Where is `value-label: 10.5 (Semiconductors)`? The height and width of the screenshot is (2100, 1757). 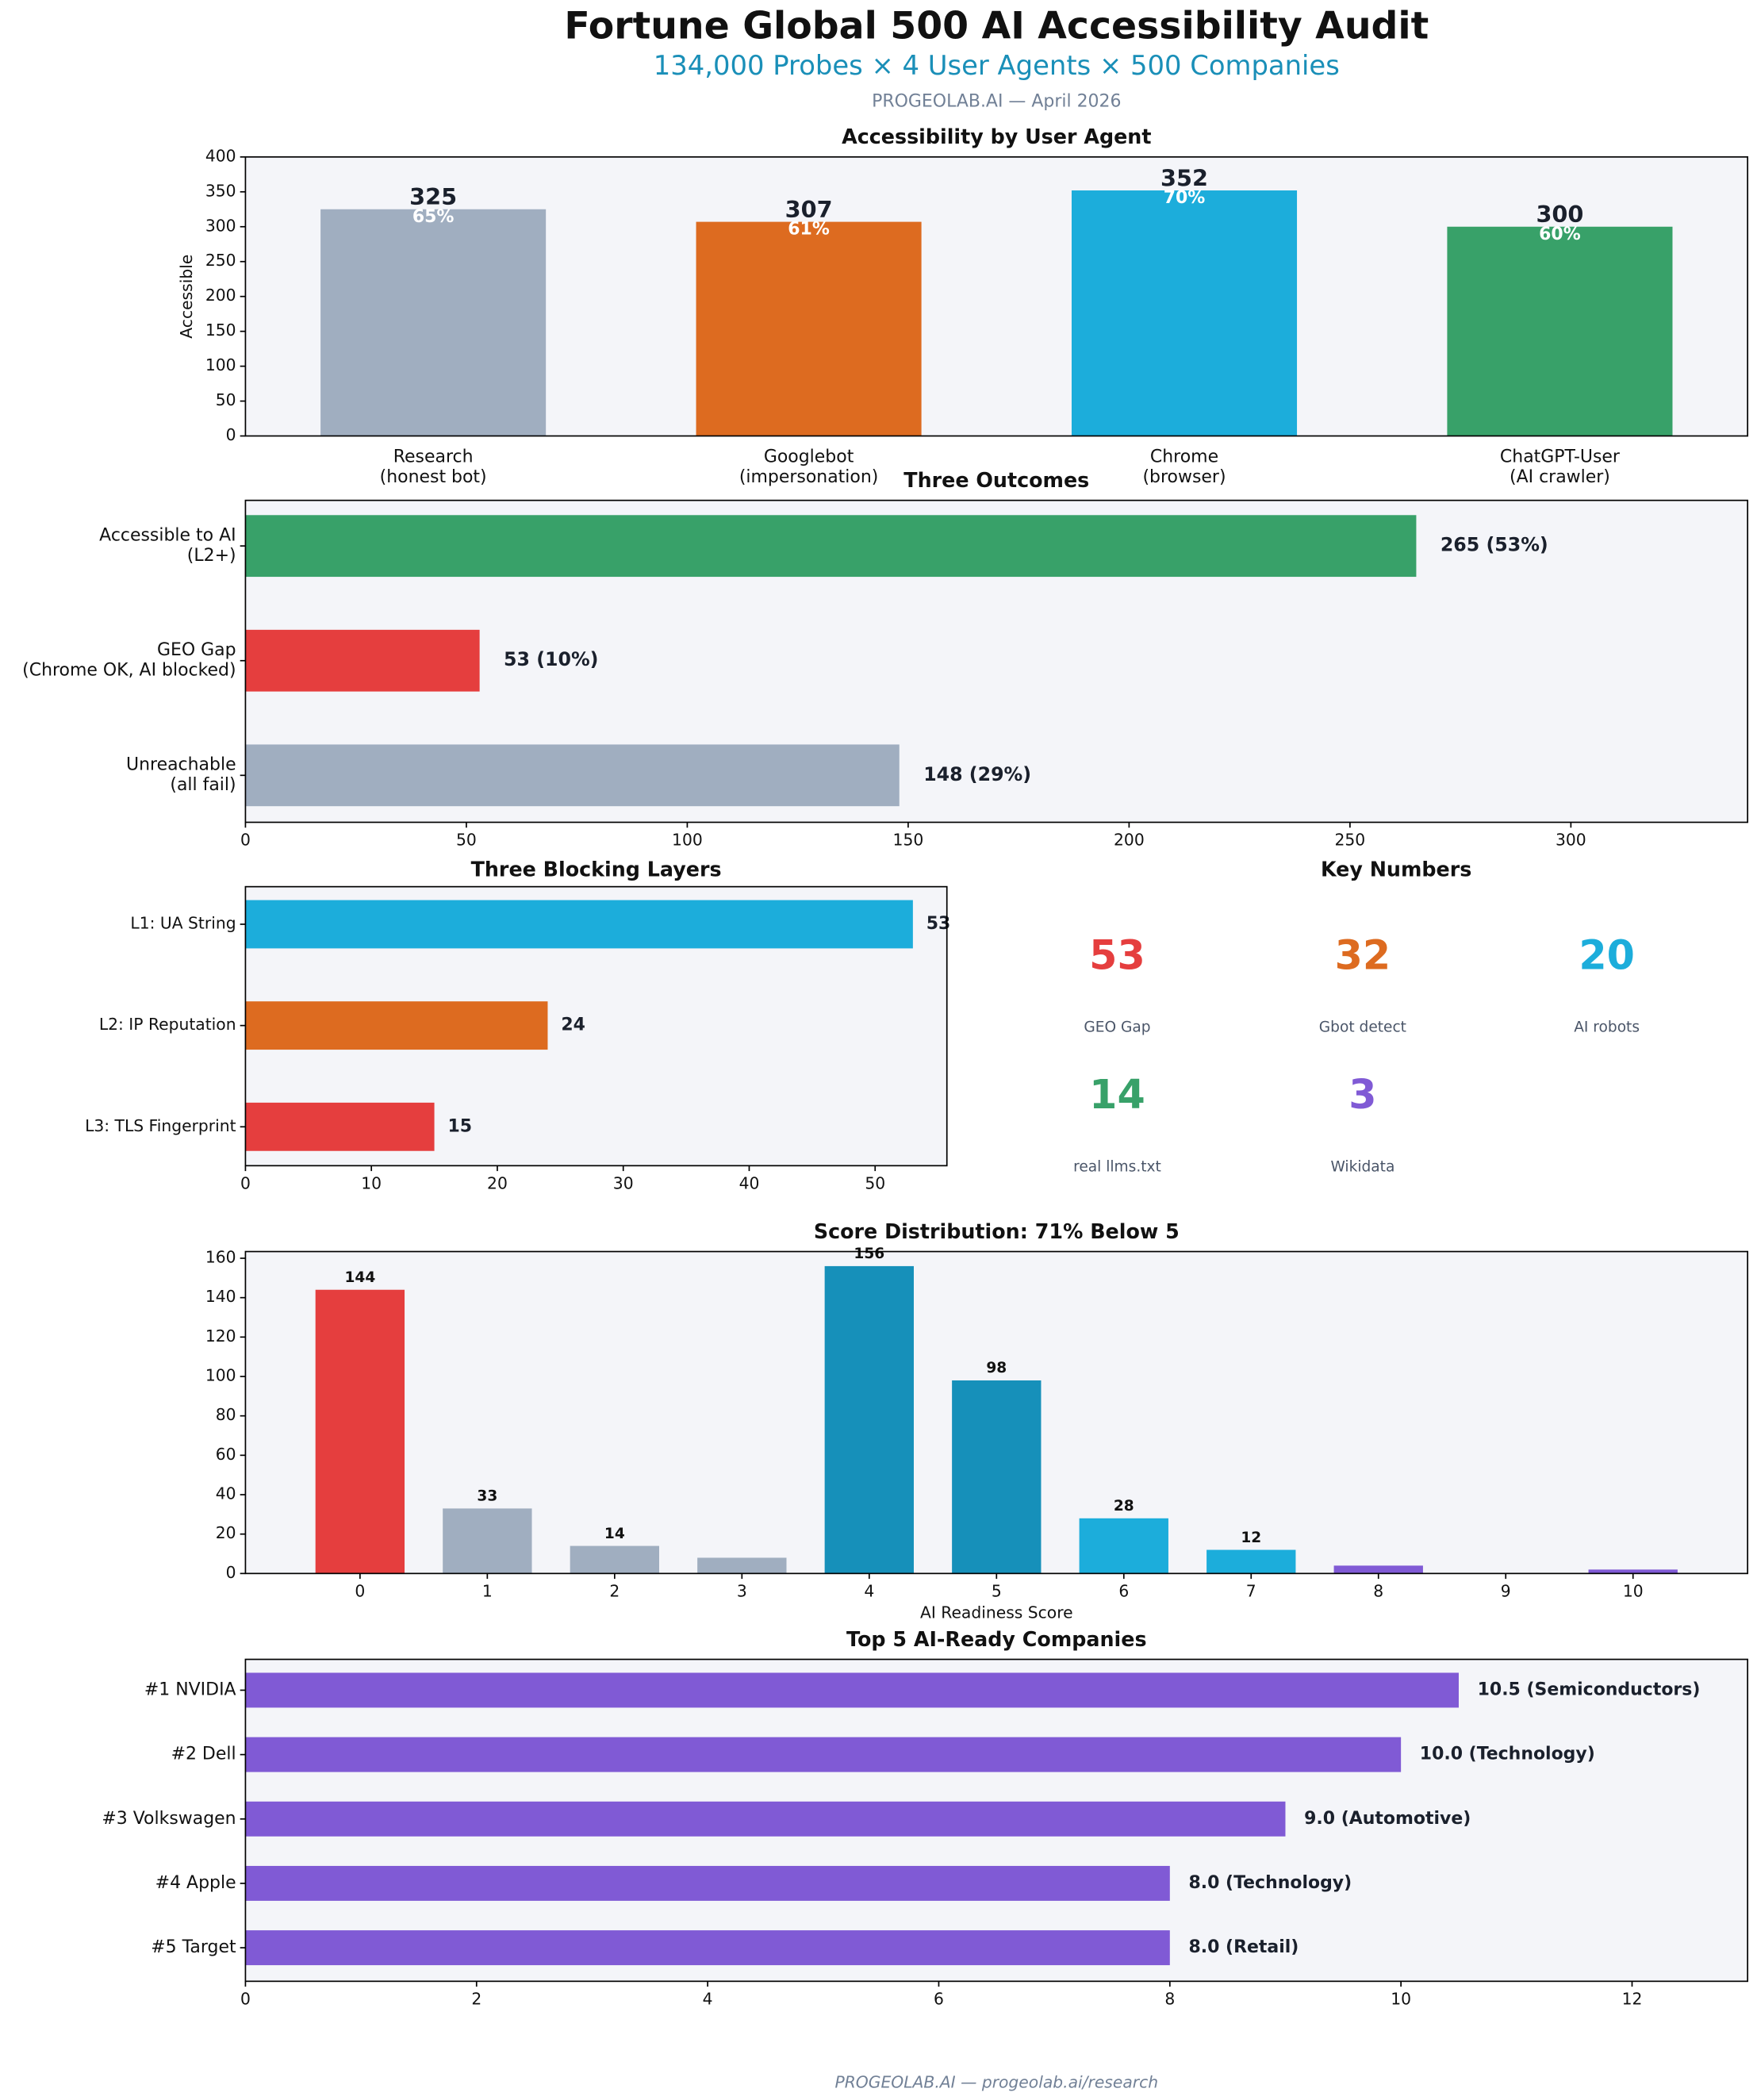
value-label: 10.5 (Semiconductors) is located at coordinates (1590, 1689).